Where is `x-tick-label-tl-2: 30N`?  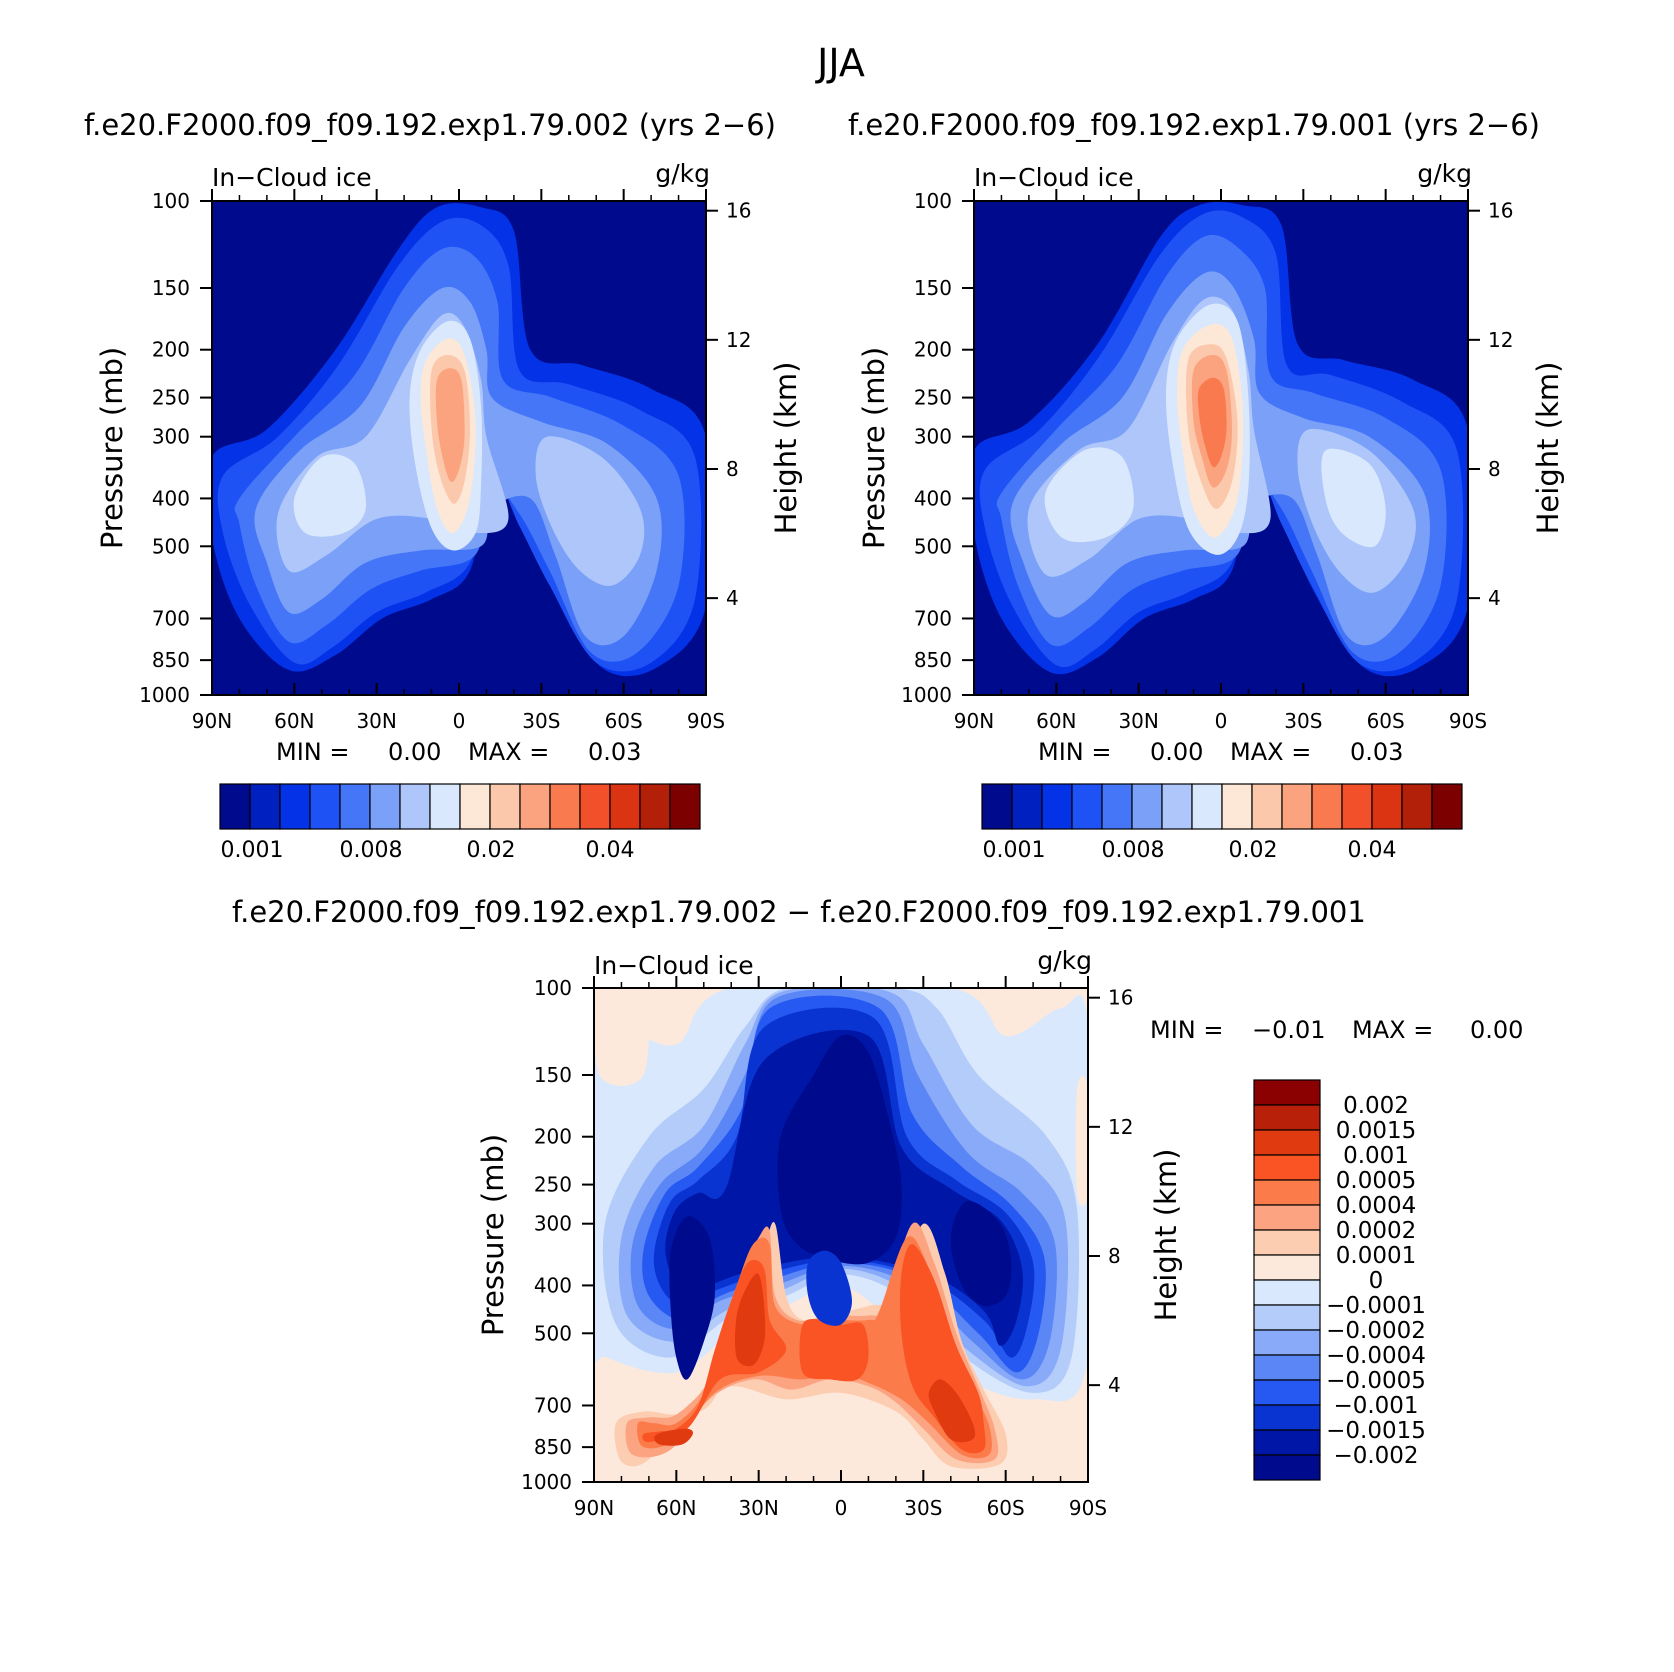 x-tick-label-tl-2: 30N is located at coordinates (376, 721).